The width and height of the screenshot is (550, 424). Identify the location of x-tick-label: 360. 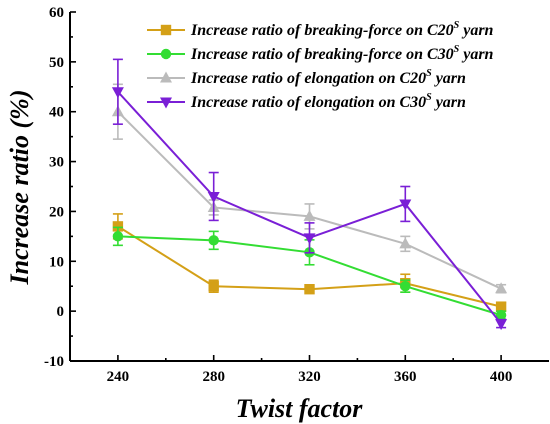
(405, 377).